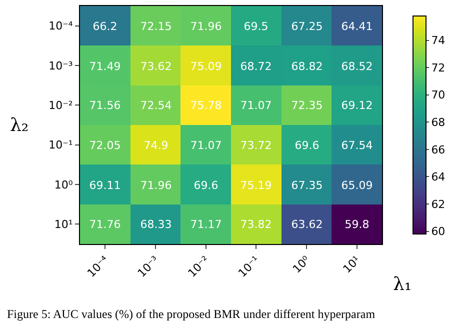 Image resolution: width=474 pixels, height=324 pixels. Describe the element at coordinates (156, 26) in the screenshot. I see `data-label: 72.15` at that location.